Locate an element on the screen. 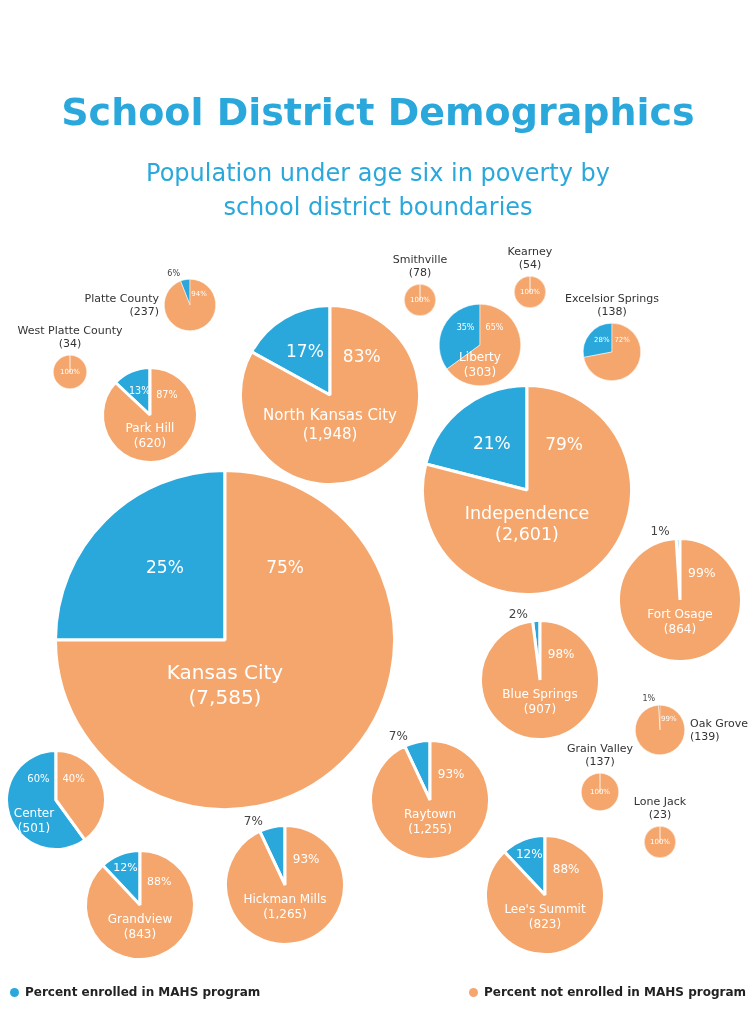 The height and width of the screenshot is (1021, 756). text: Grandview (843) is located at coordinates (140, 926).